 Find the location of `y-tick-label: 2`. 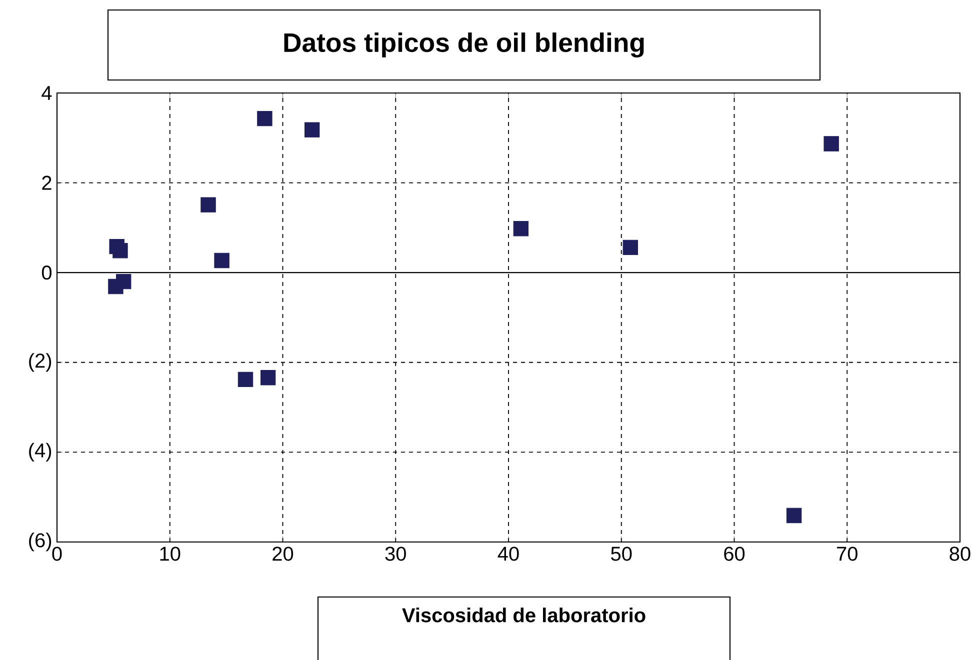

y-tick-label: 2 is located at coordinates (47, 183).